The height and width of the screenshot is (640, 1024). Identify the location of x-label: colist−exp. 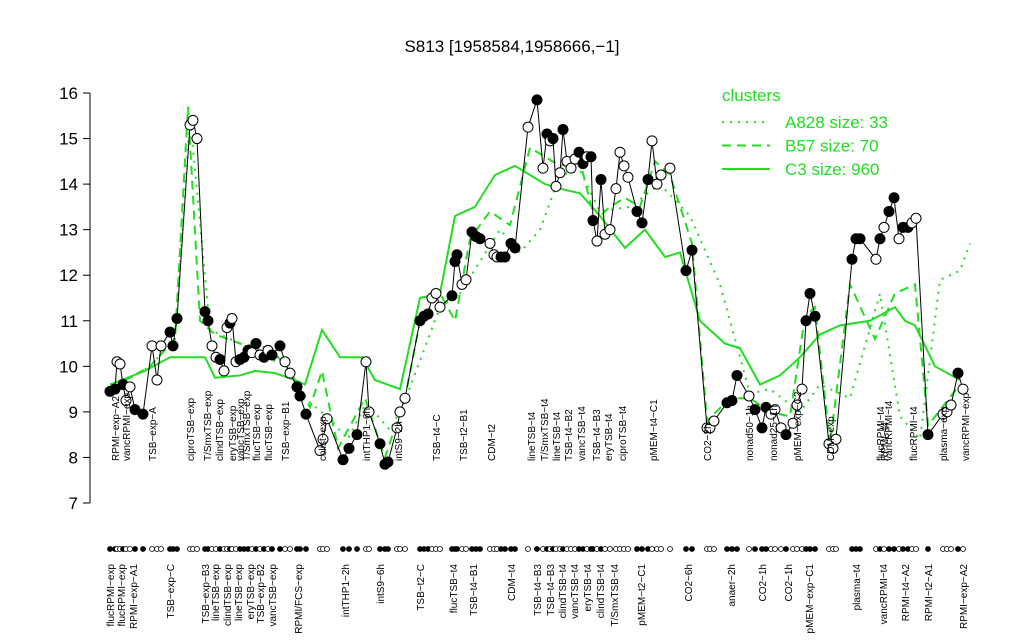
(323, 438).